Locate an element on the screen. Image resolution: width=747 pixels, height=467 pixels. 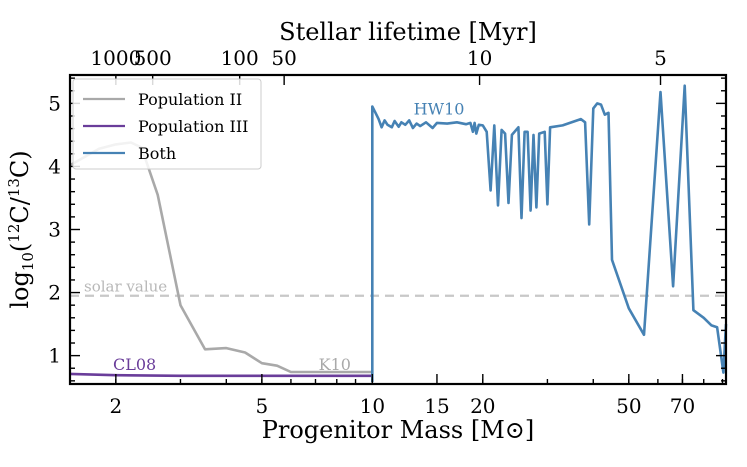
annotation-cl08: CL08 is located at coordinates (134, 364).